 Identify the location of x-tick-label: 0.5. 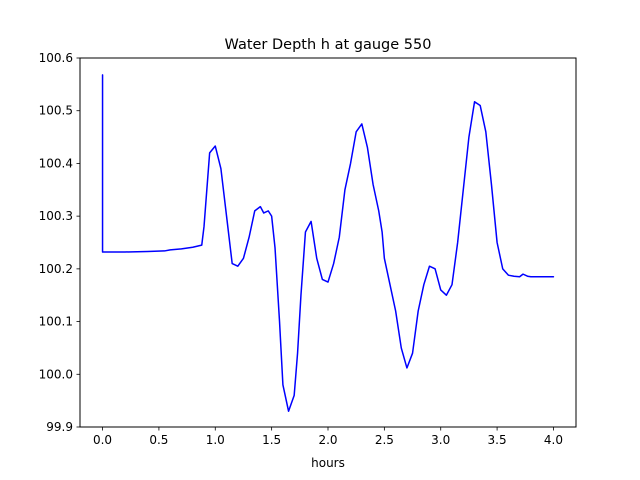
(158, 440).